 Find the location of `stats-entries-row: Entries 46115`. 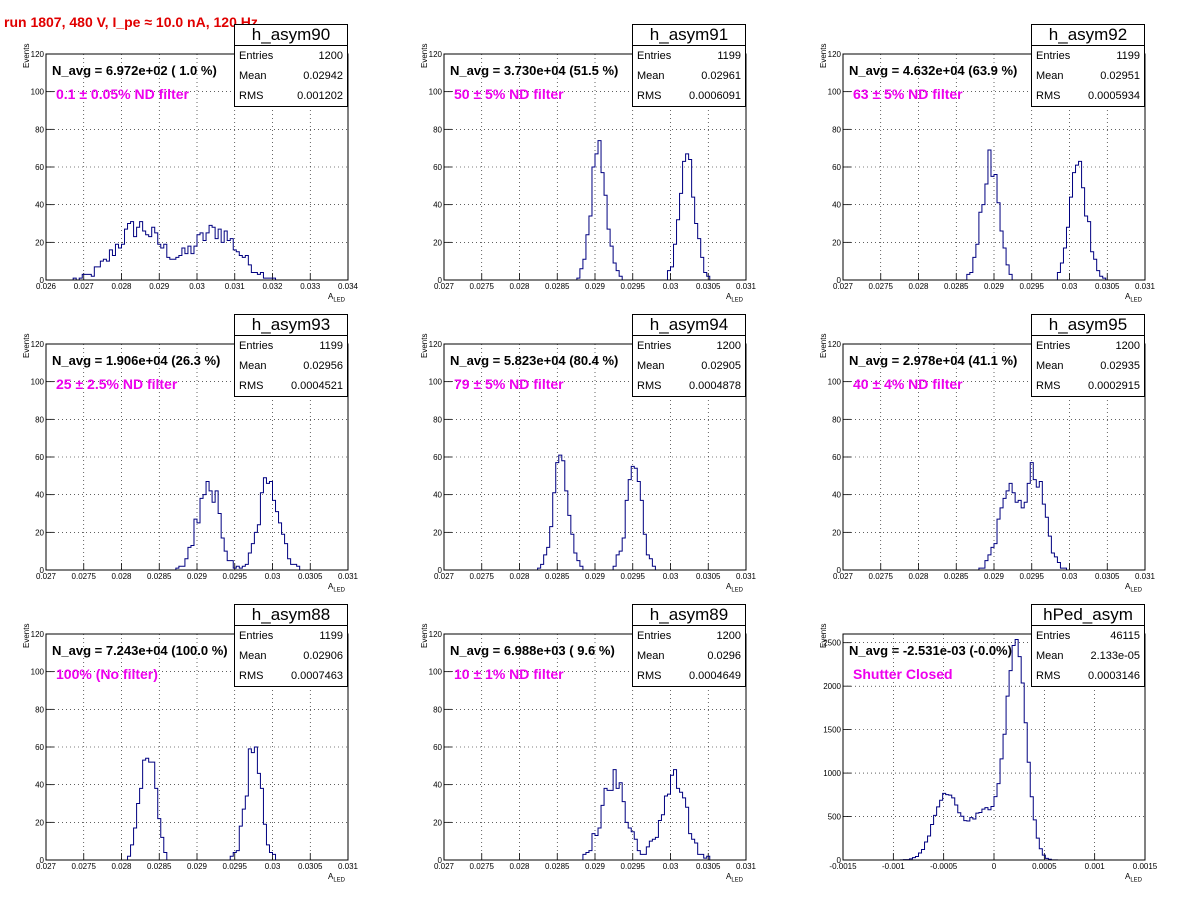

stats-entries-row: Entries 46115 is located at coordinates (1088, 636).